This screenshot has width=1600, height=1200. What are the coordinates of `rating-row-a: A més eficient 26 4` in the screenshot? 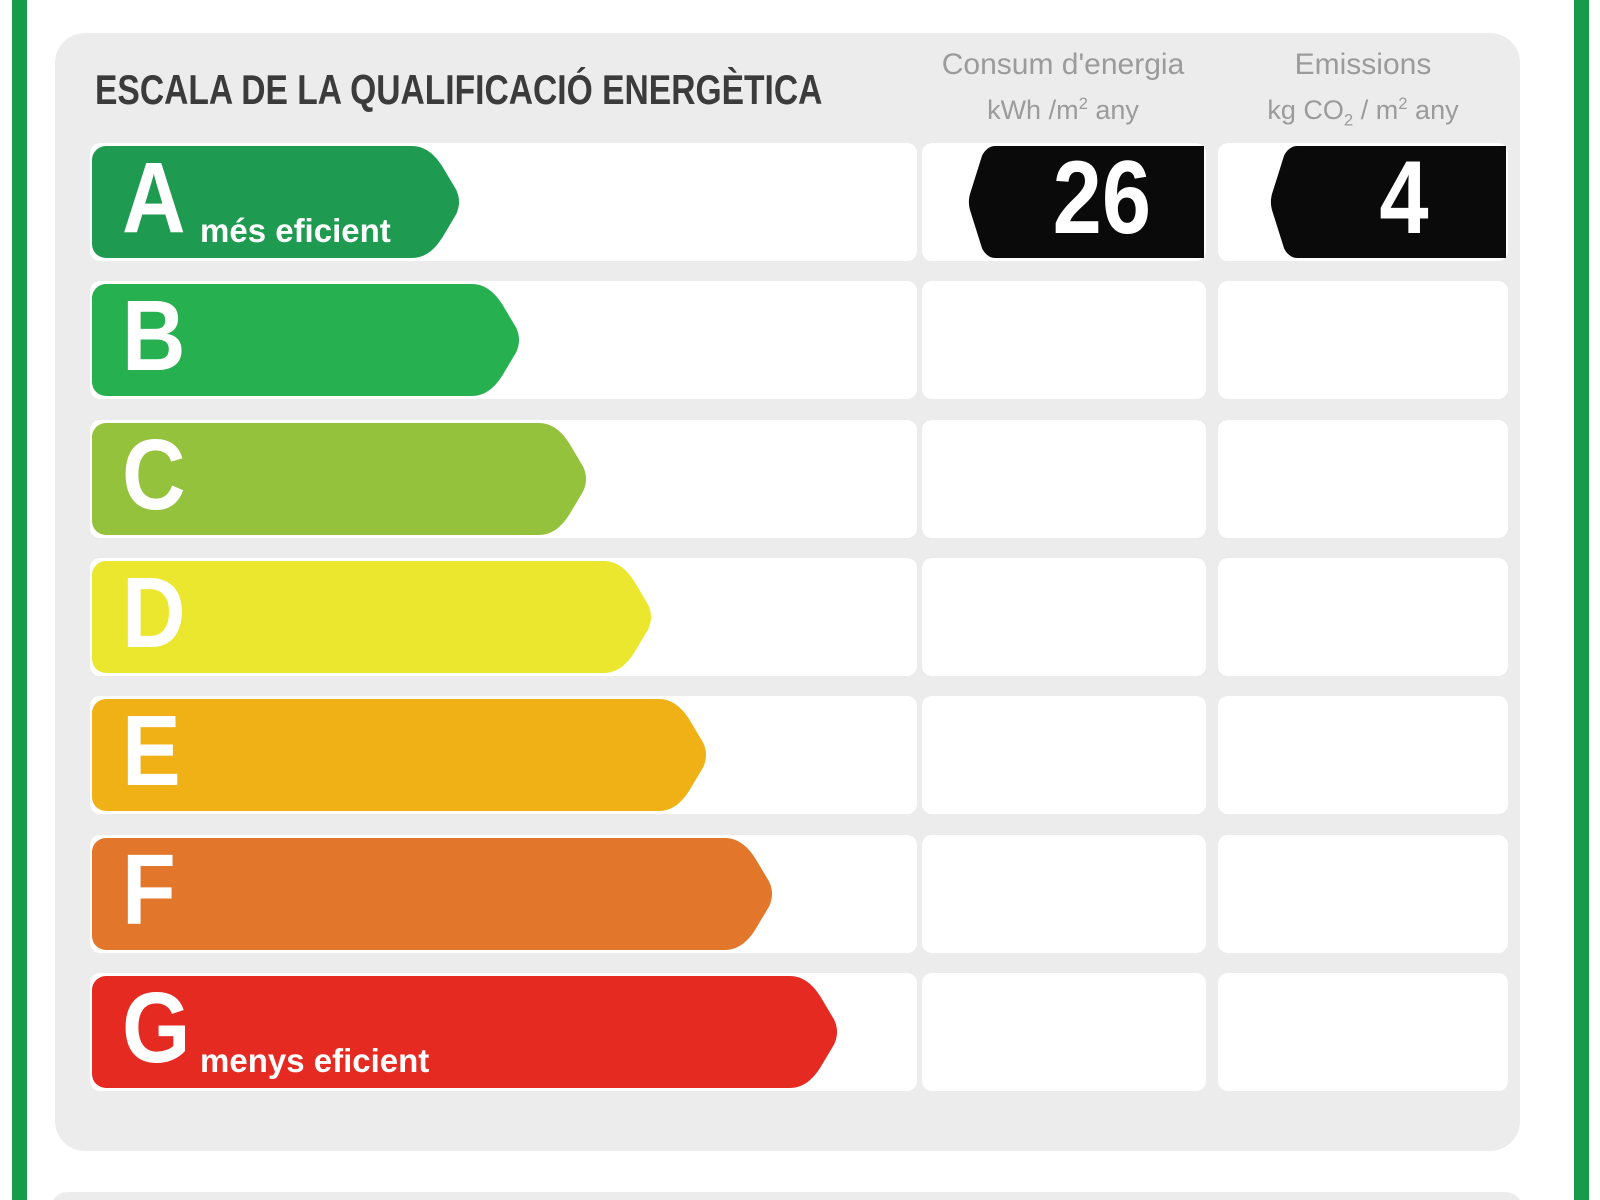 It's located at (787, 202).